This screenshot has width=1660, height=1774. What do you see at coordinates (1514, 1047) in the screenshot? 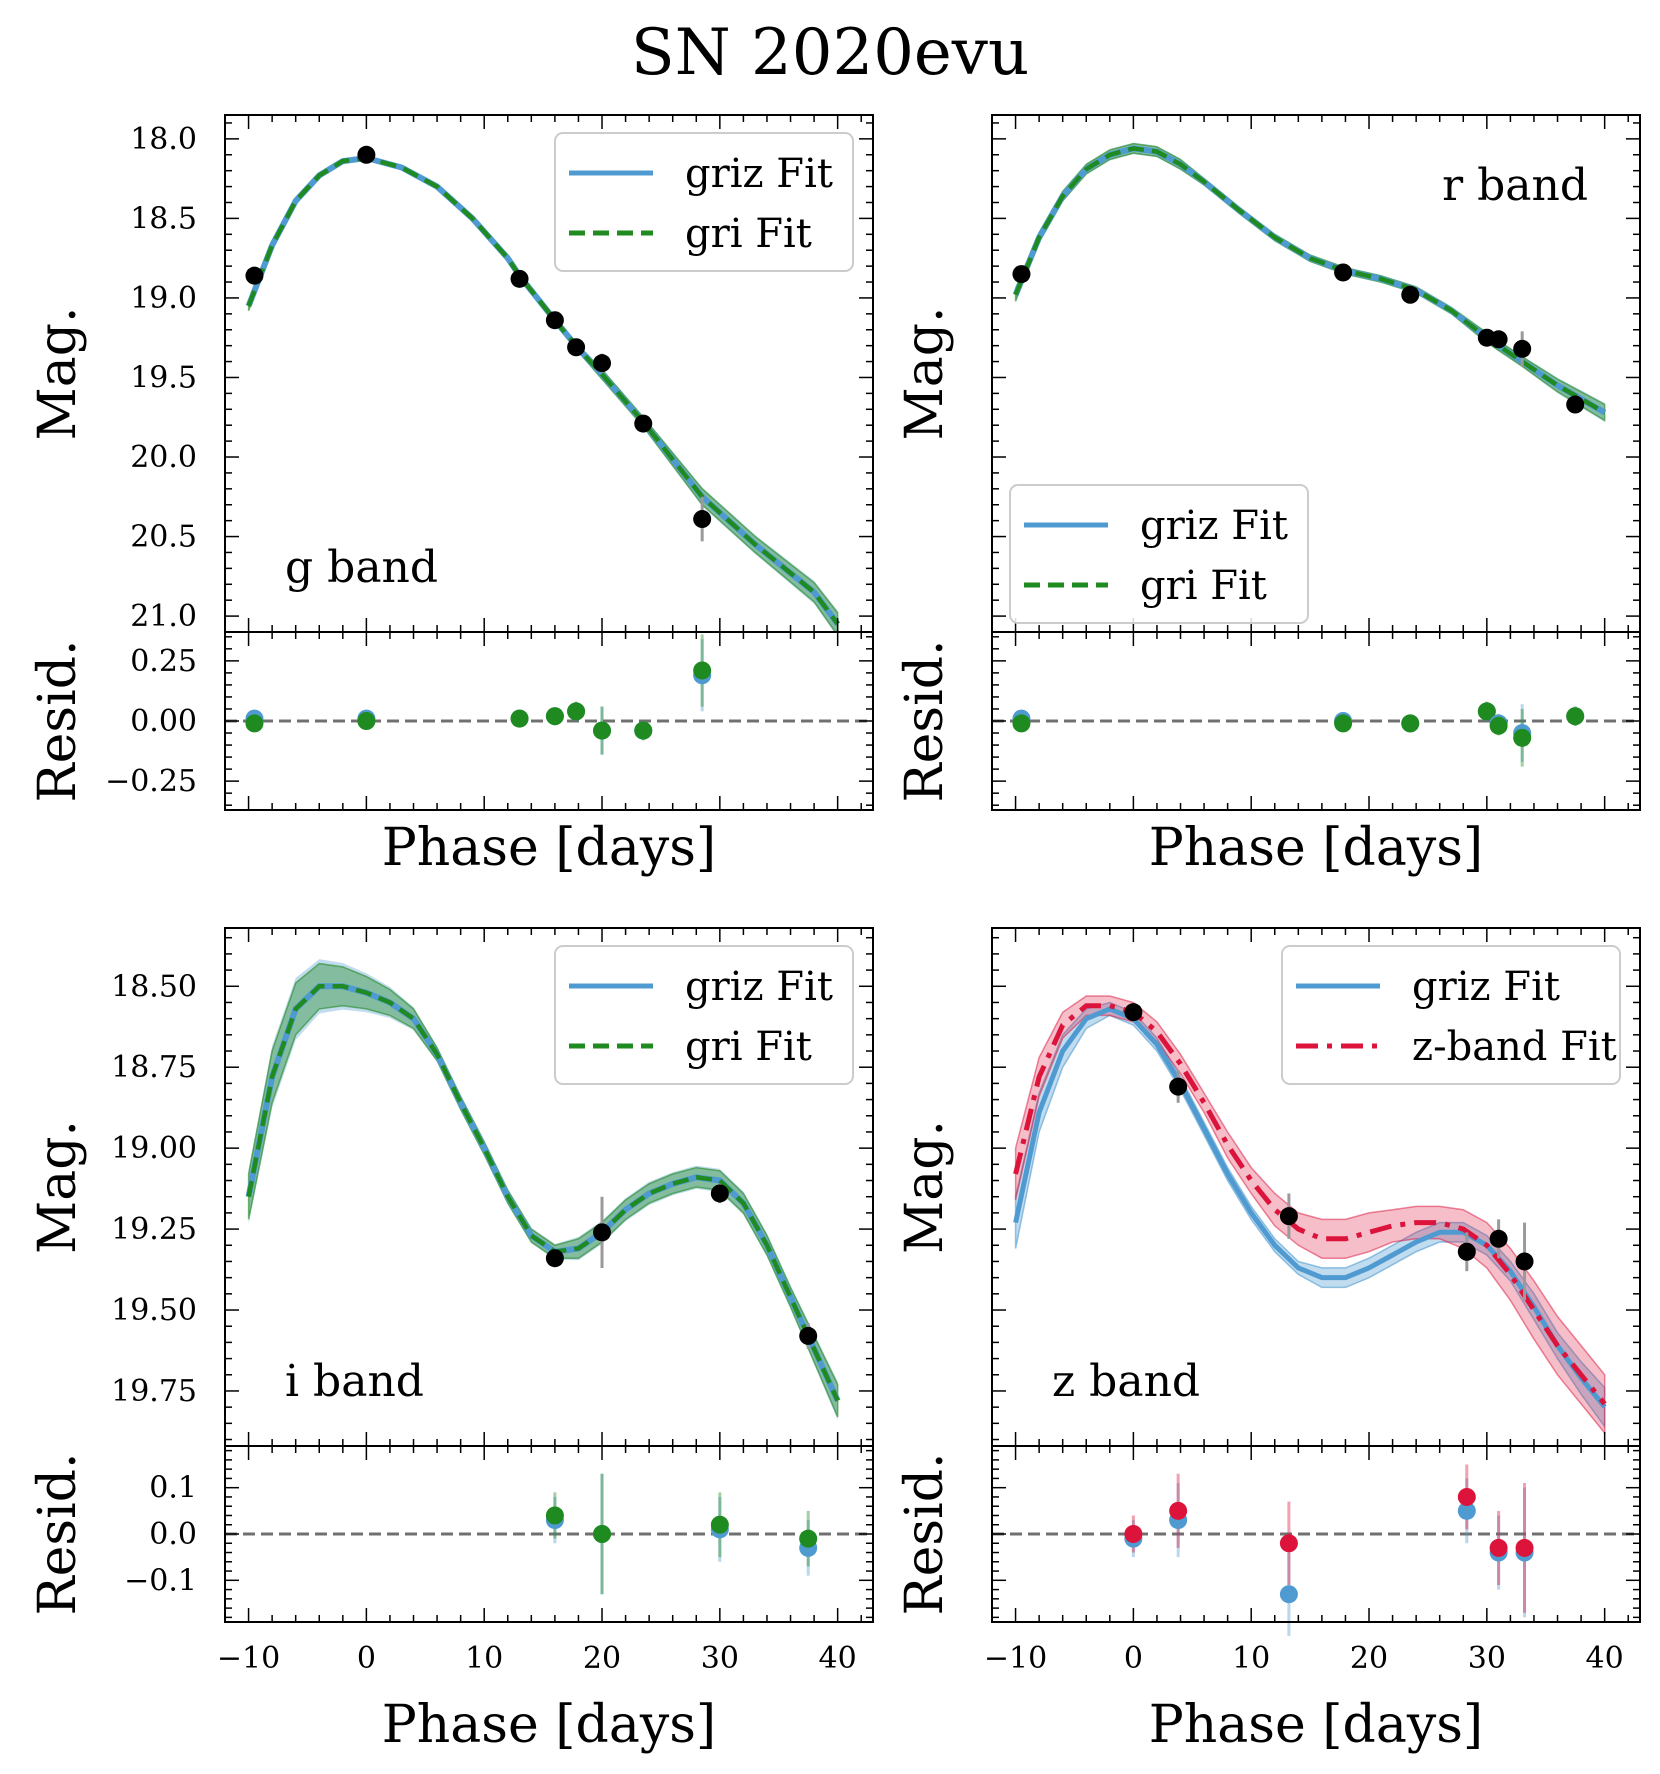
I see `legend-label-fit-z: z-band Fit` at bounding box center [1514, 1047].